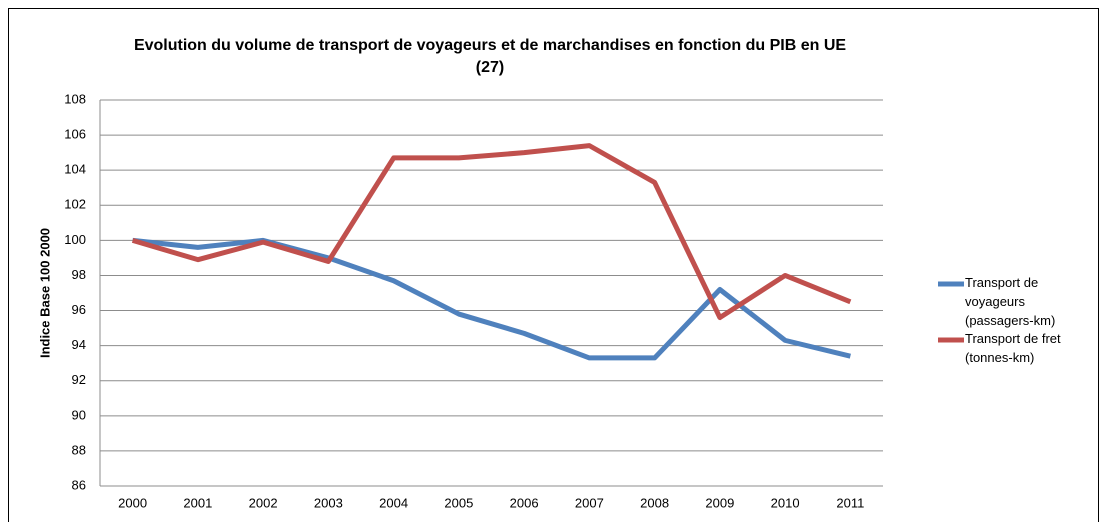 This screenshot has height=522, width=1107. Describe the element at coordinates (263, 502) in the screenshot. I see `x-tick-label: 2002` at that location.